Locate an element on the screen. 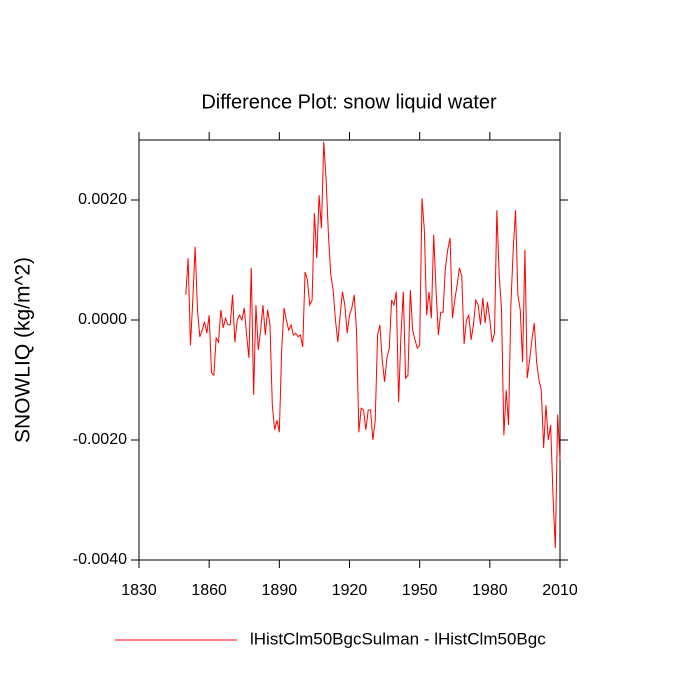 The width and height of the screenshot is (700, 700). x-tick-label: 1860 is located at coordinates (209, 590).